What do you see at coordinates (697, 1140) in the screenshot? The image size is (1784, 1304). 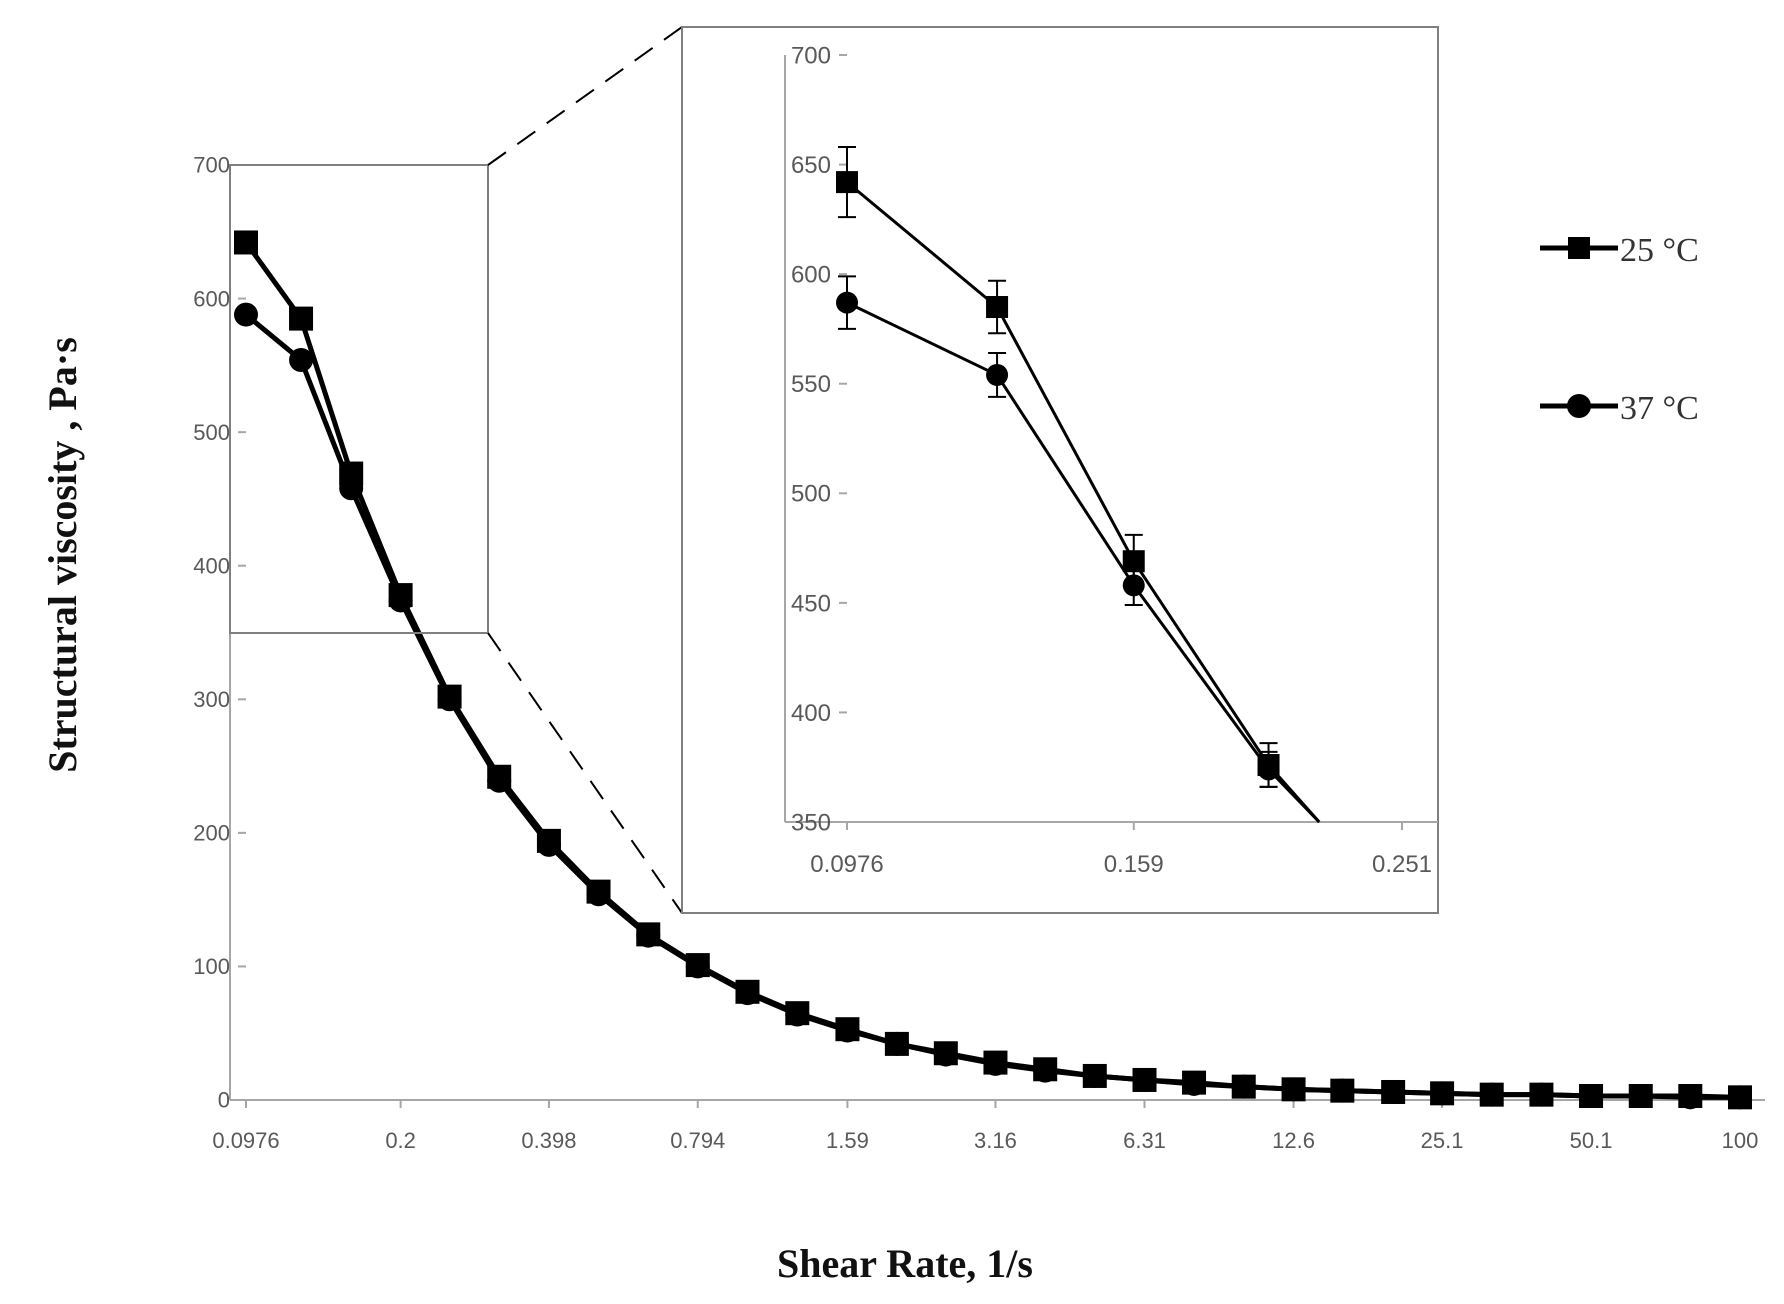 I see `main-x-tick-label: 0.794` at bounding box center [697, 1140].